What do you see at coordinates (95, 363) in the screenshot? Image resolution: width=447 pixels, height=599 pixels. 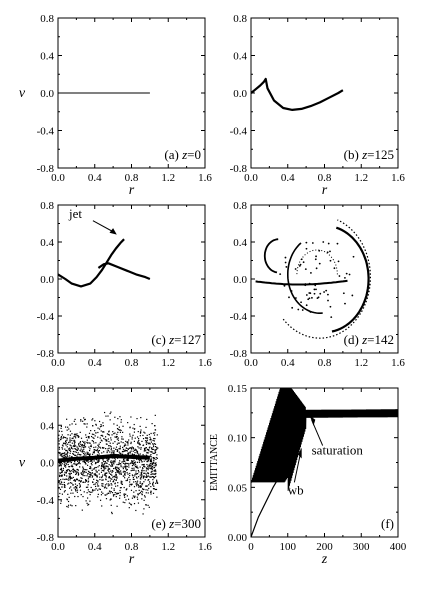 I see `x-tick-label: 0.4` at bounding box center [95, 363].